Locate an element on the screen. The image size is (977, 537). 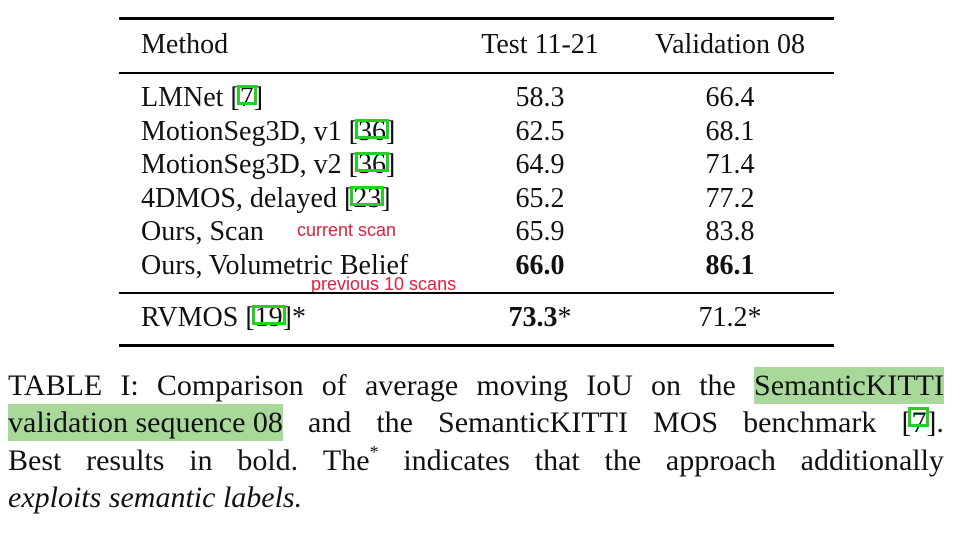
row-validation: 71.2* is located at coordinates (730, 317).